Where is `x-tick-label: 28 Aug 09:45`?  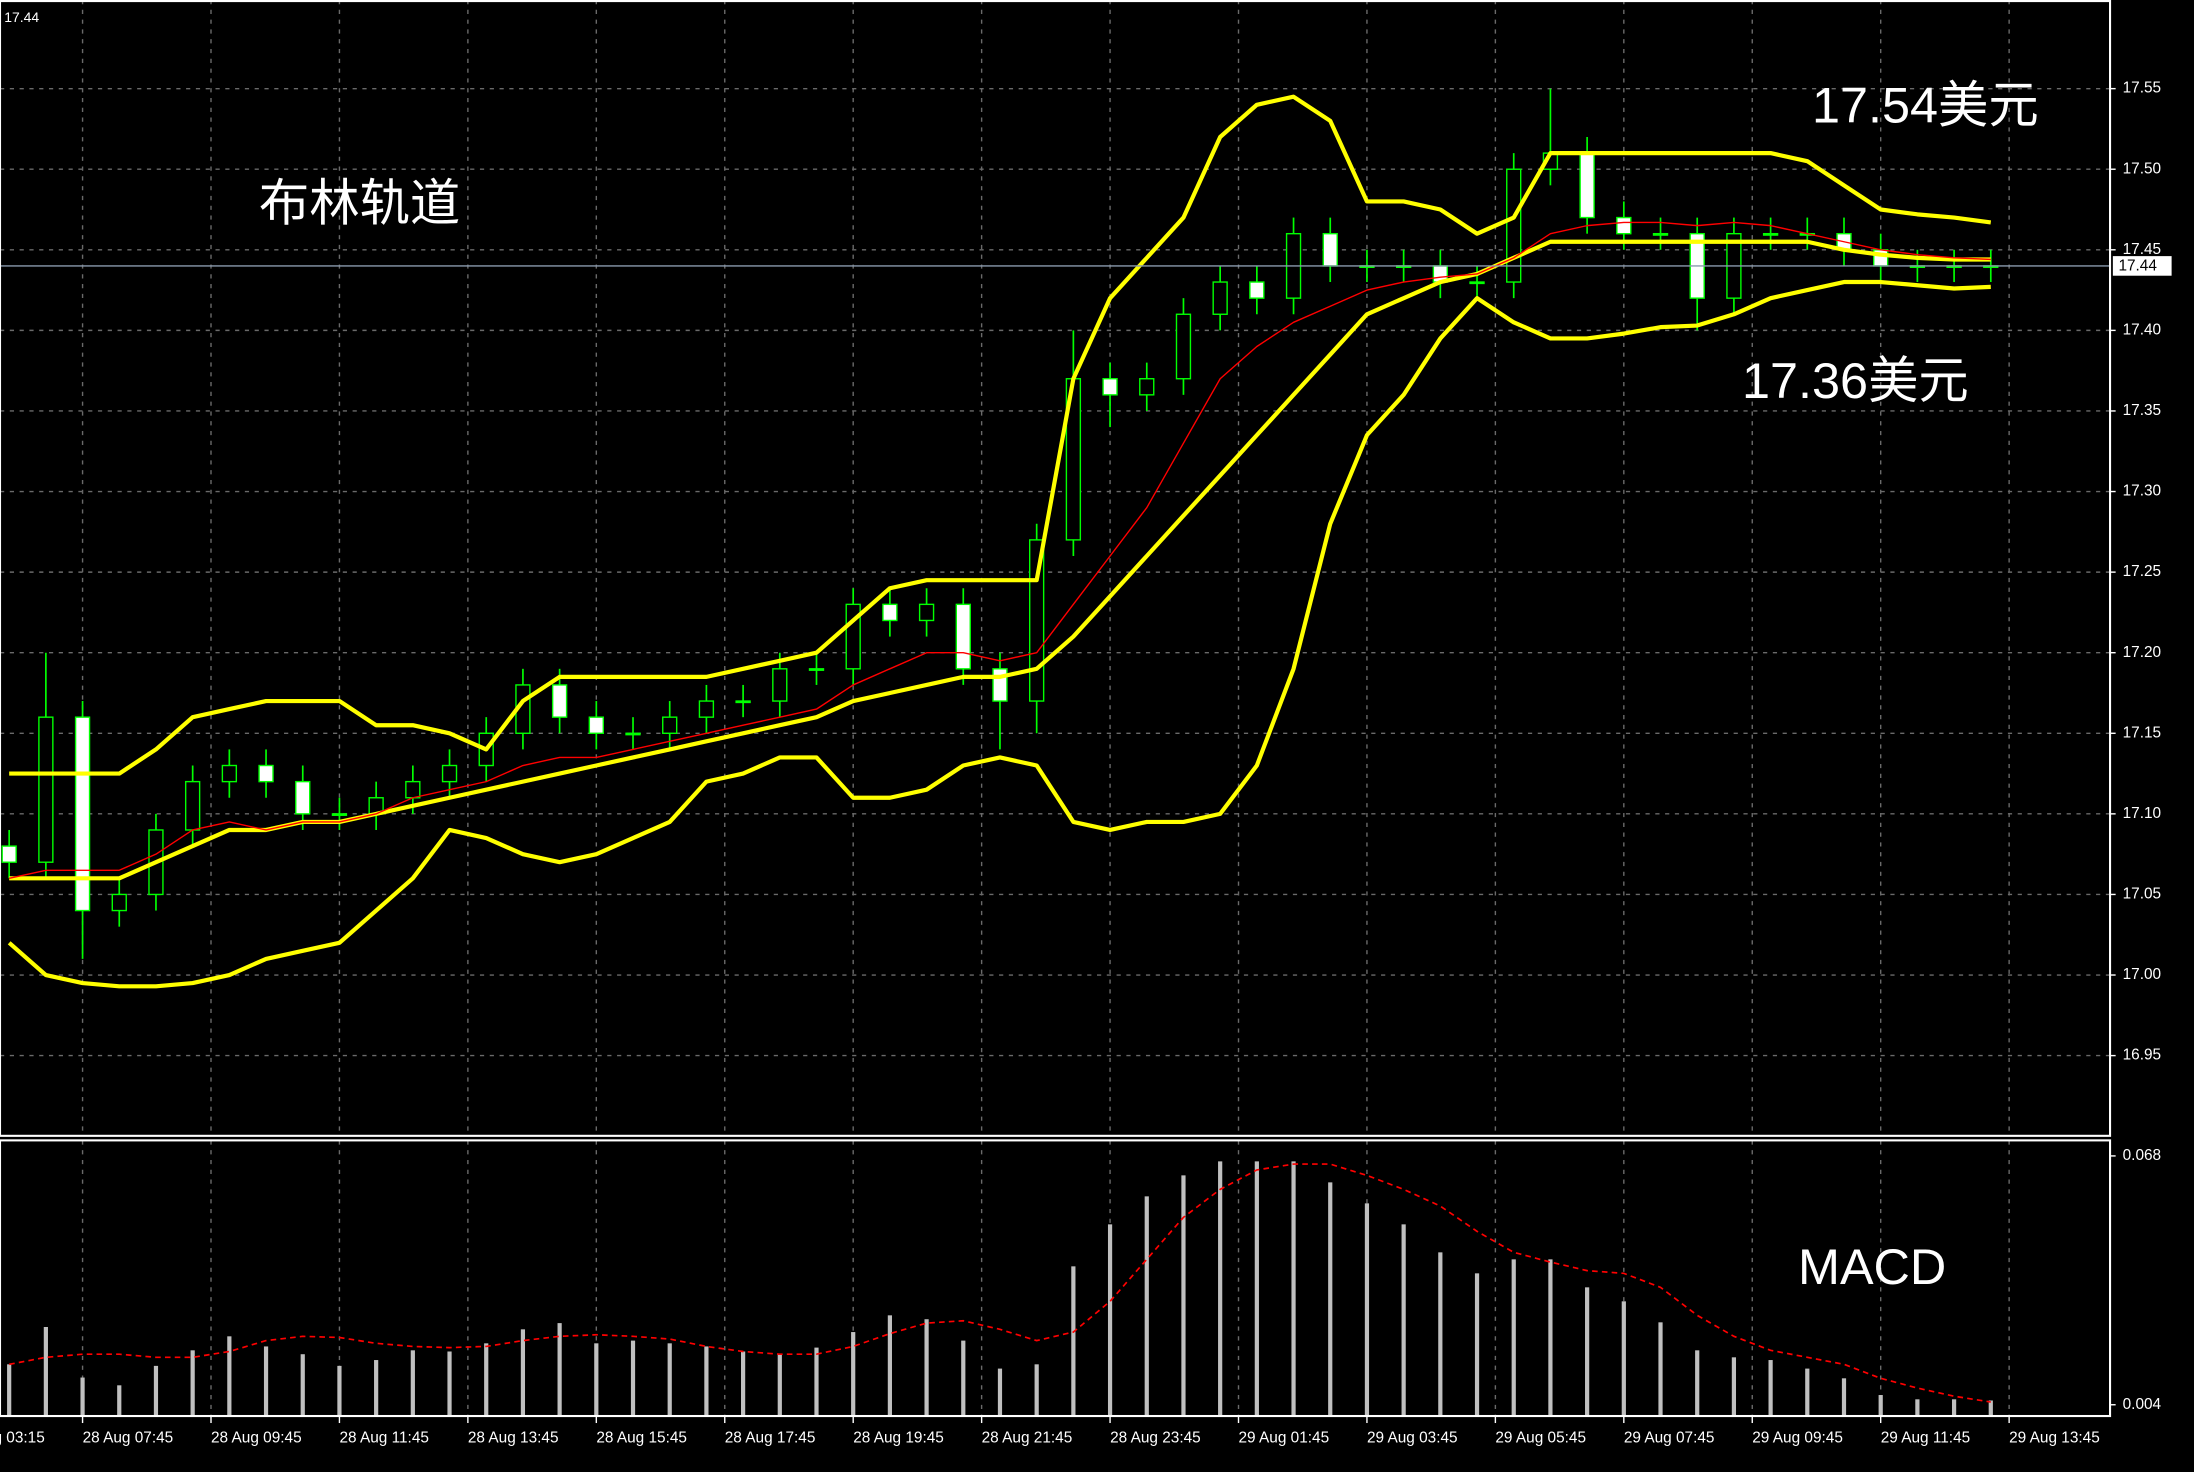 x-tick-label: 28 Aug 09:45 is located at coordinates (256, 1437).